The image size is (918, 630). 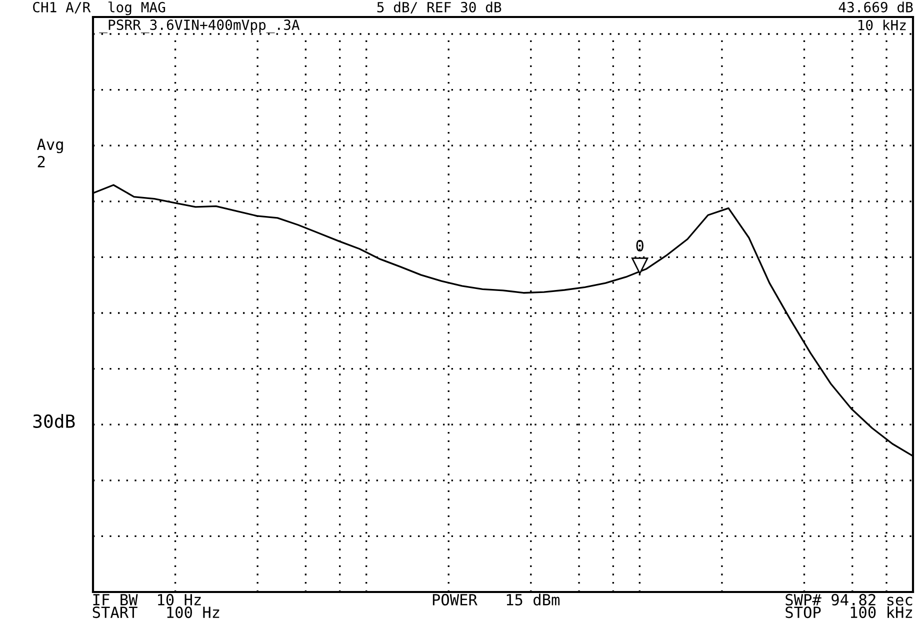 I want to click on text: _PSRR_3.6VIN+400mVpp_.3A, so click(x=199, y=27).